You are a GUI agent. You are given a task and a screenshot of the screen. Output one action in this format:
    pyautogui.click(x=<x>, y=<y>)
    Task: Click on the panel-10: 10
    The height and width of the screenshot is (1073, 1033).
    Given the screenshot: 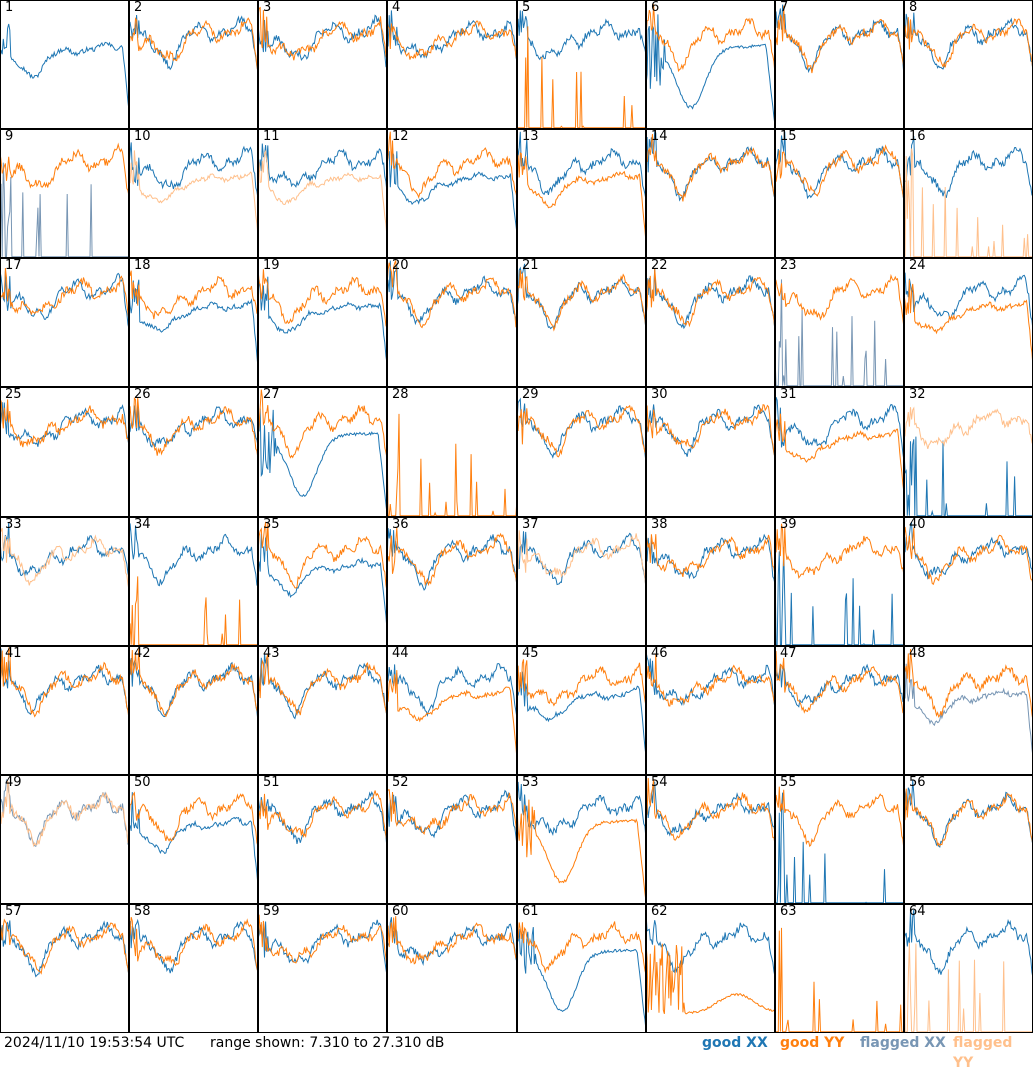 What is the action you would take?
    pyautogui.click(x=193, y=193)
    